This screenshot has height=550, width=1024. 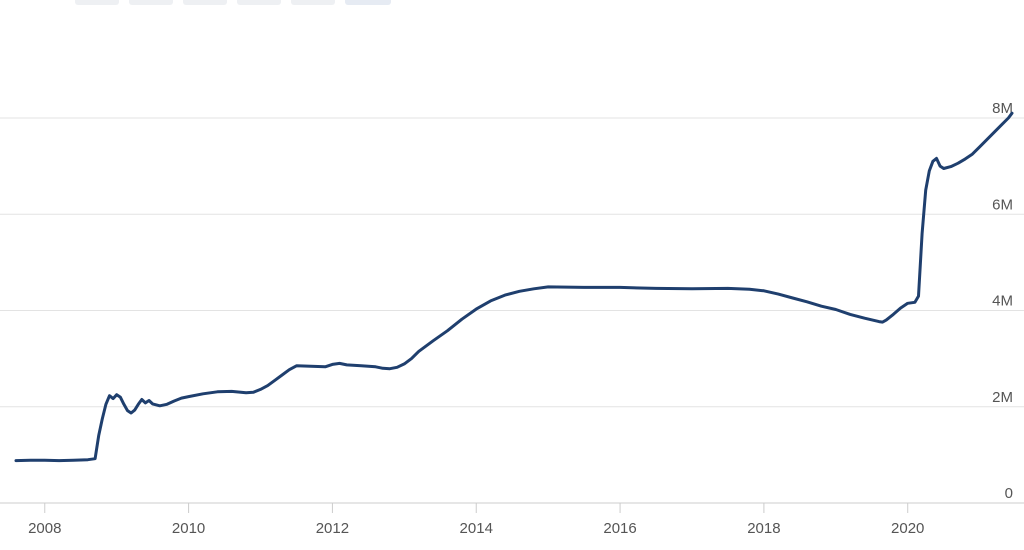 I want to click on x-tick-label: 2010, so click(x=188, y=528).